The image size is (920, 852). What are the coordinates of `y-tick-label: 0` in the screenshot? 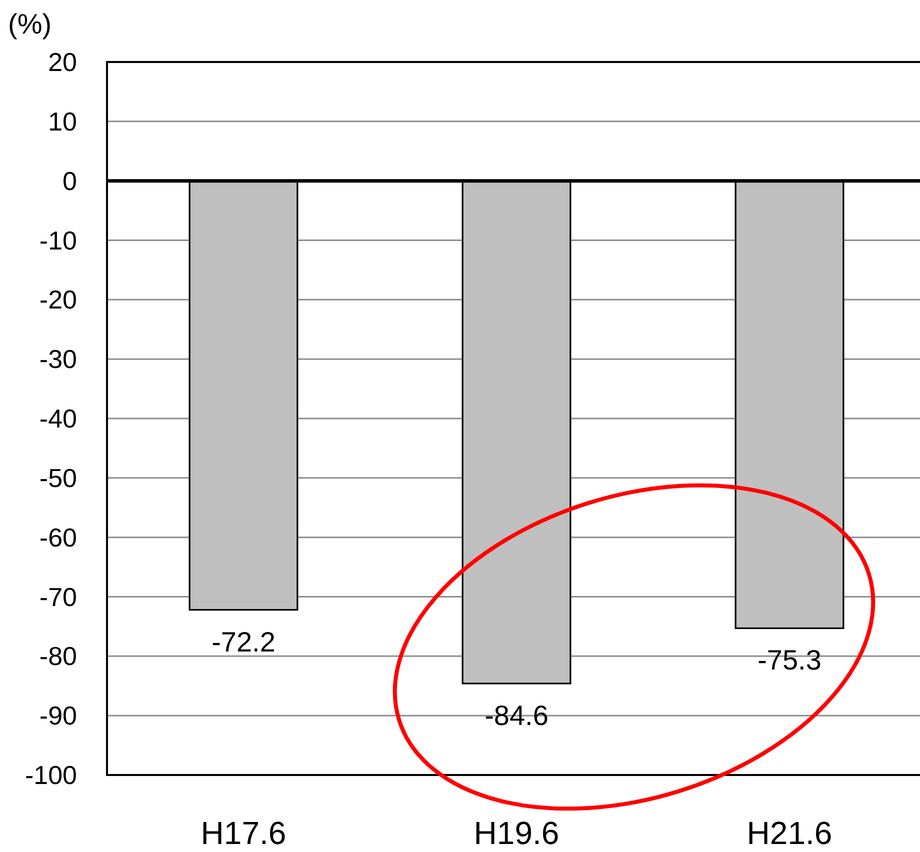 It's located at (69, 181).